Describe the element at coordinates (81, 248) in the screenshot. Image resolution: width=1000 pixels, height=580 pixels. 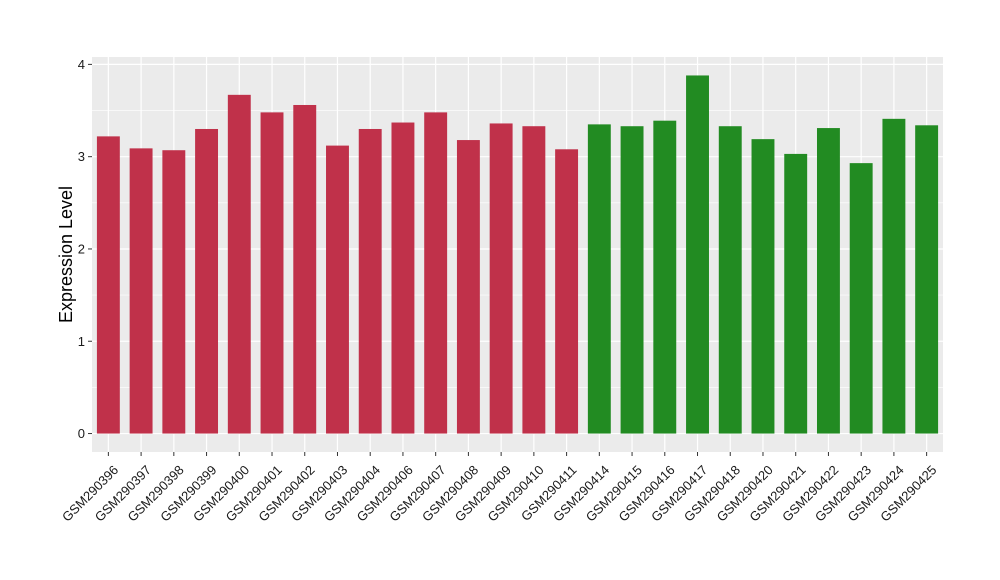
I see `y-tick-label: 2` at that location.